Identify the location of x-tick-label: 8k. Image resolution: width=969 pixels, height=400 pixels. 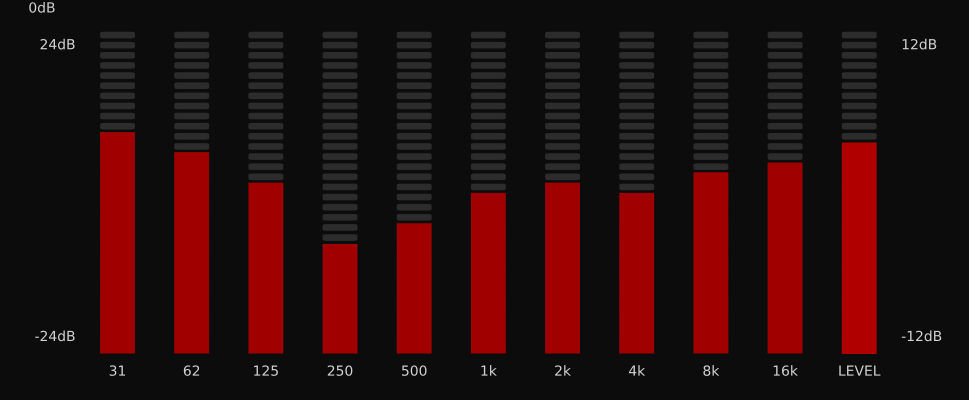
(711, 370).